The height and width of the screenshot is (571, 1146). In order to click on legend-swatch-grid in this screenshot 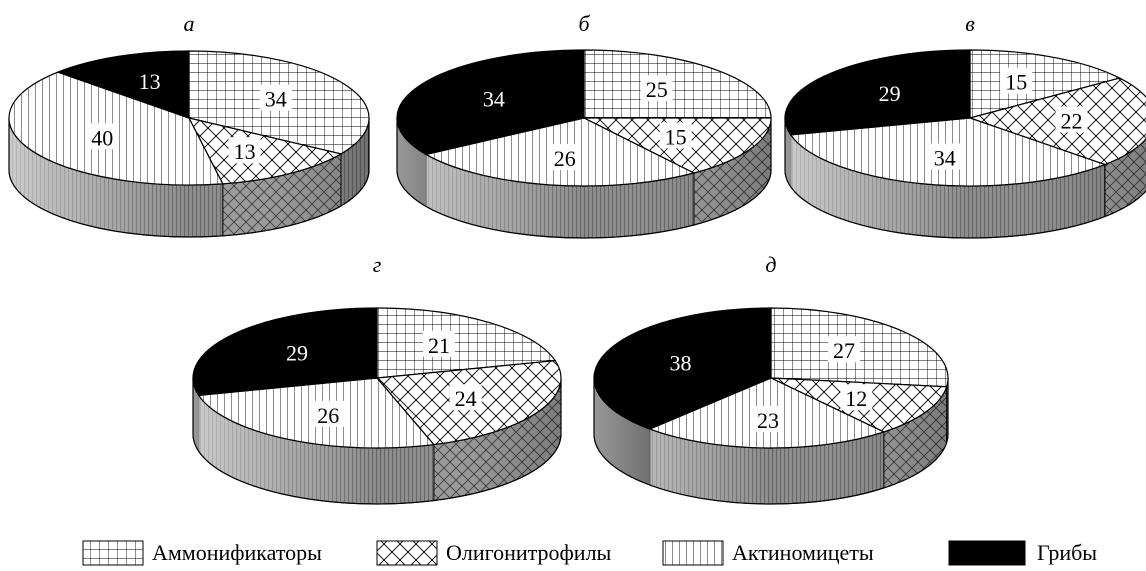, I will do `click(113, 553)`.